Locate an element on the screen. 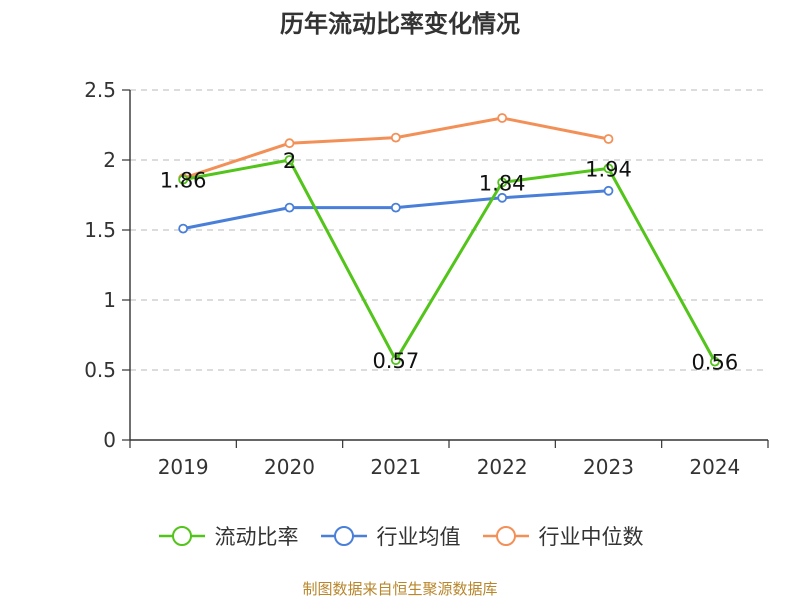  data-label: 1.86 is located at coordinates (183, 181).